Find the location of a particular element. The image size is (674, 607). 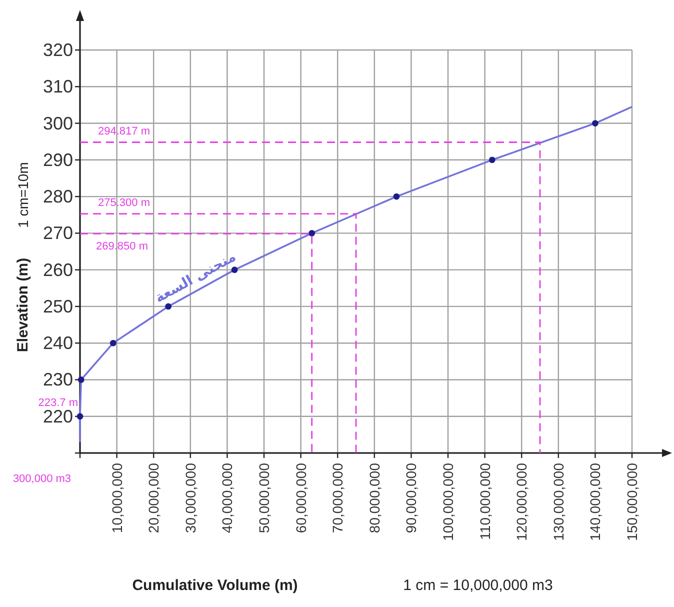

x-tick-label: 150,000,000 is located at coordinates (632, 501).